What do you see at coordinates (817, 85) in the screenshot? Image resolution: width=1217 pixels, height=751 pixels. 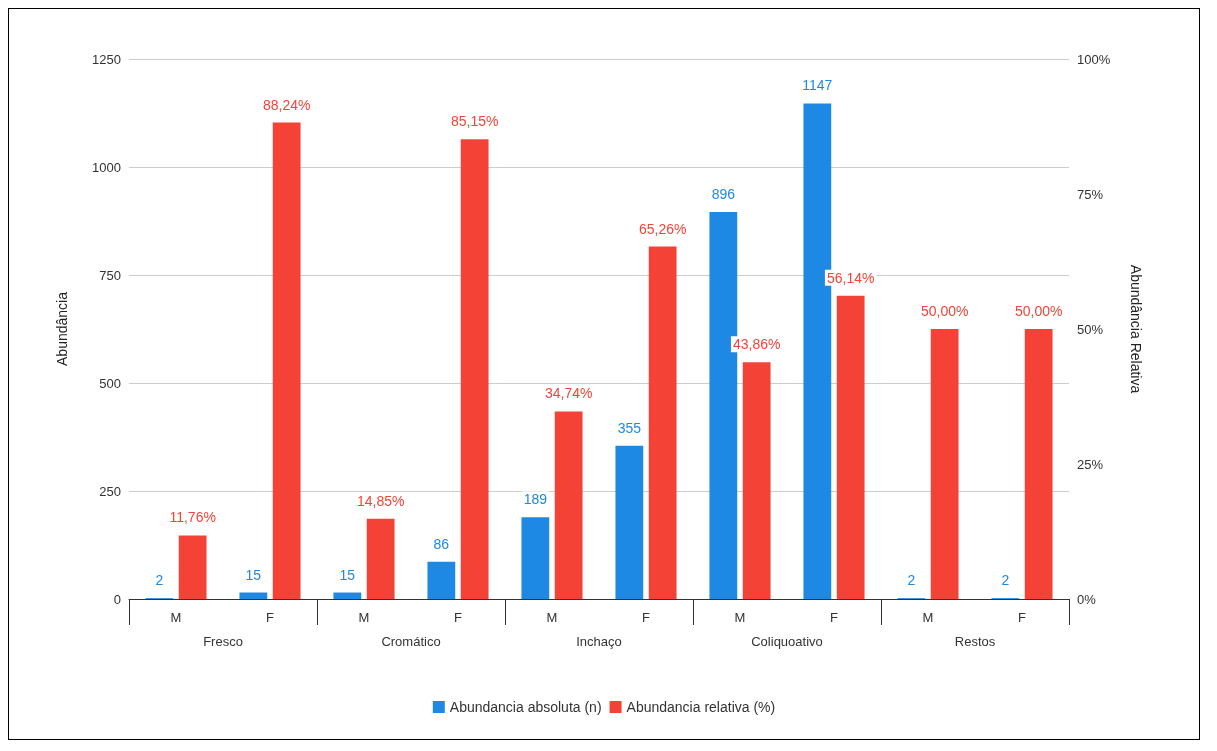 I see `data-label: 1147` at bounding box center [817, 85].